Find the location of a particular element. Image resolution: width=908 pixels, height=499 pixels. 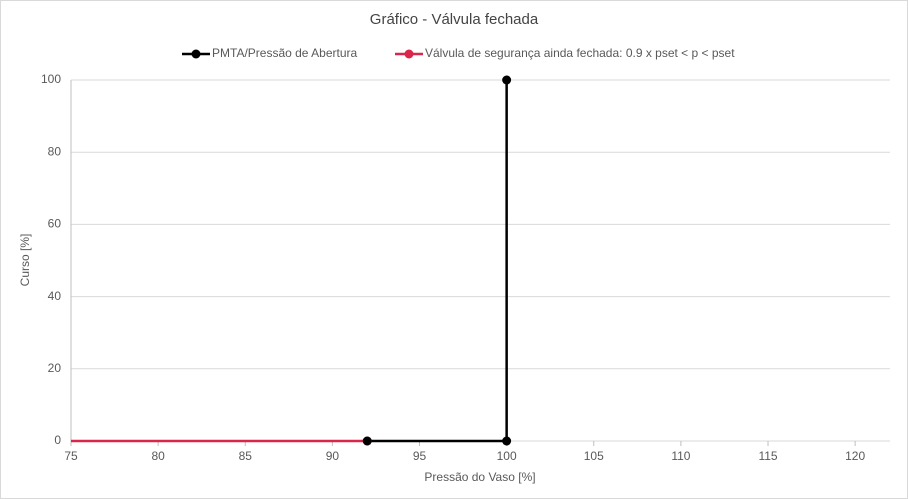

y-tick-label: 100 is located at coordinates (51, 79).